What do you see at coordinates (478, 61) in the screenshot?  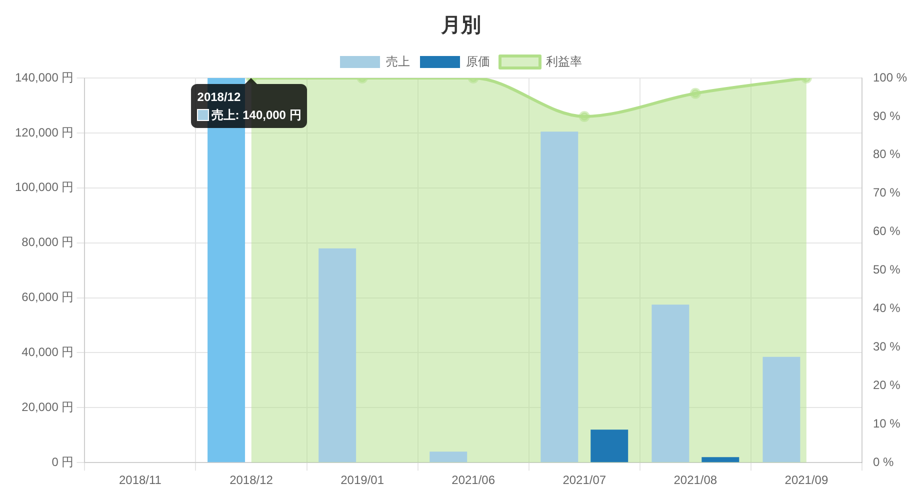 I see `legend-label: 原価` at bounding box center [478, 61].